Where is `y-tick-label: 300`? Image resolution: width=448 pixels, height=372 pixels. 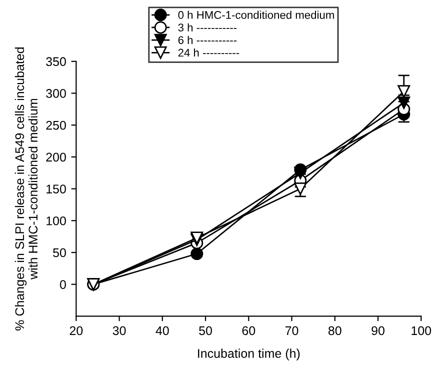
y-tick-label: 300 is located at coordinates (56, 93).